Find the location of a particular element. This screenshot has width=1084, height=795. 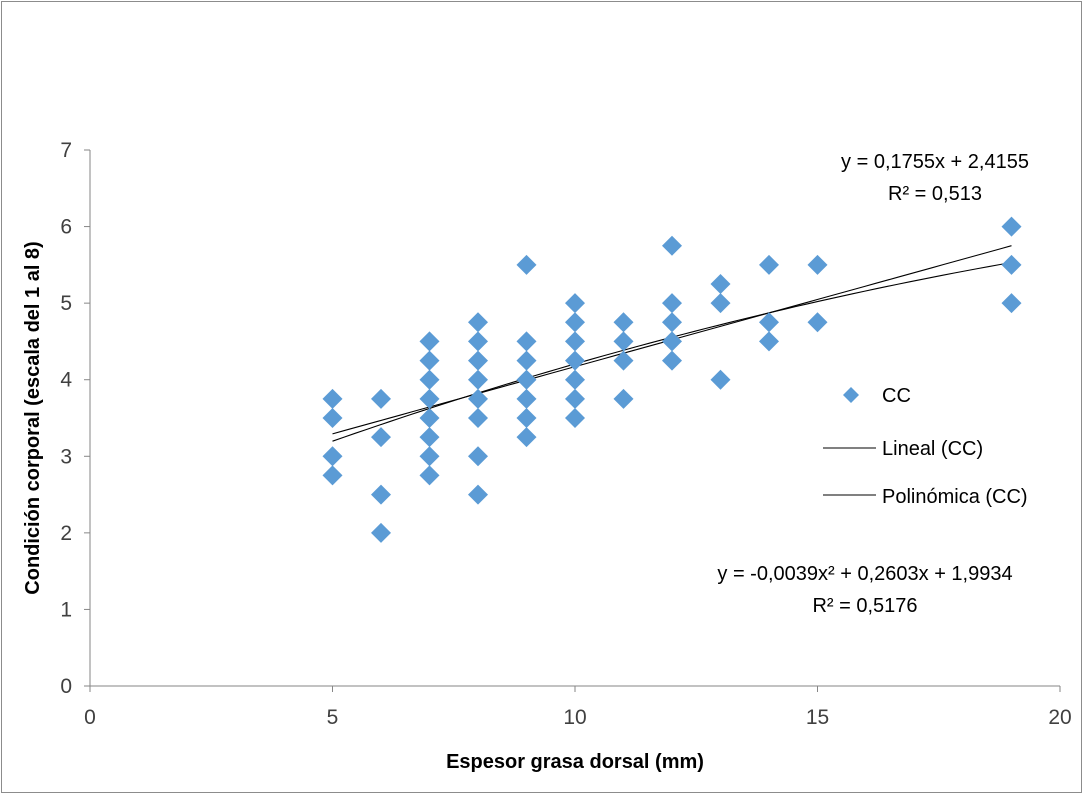

x-tick-label: 5 is located at coordinates (333, 717).